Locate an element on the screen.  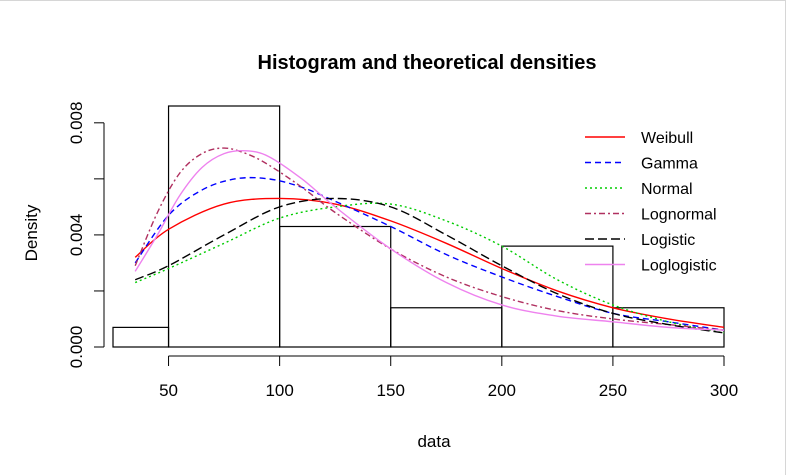
y-tick-label-2: 0.008 is located at coordinates (76, 123).